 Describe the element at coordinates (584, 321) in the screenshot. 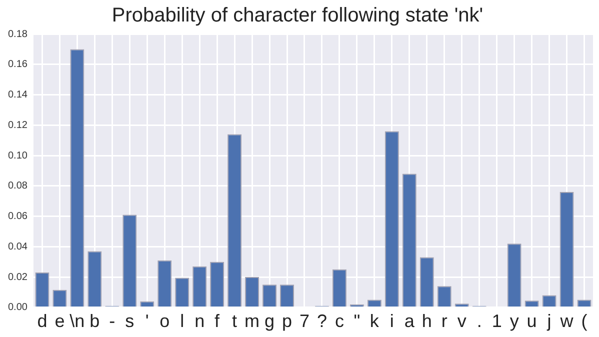

I see `x-tick-label: (` at that location.